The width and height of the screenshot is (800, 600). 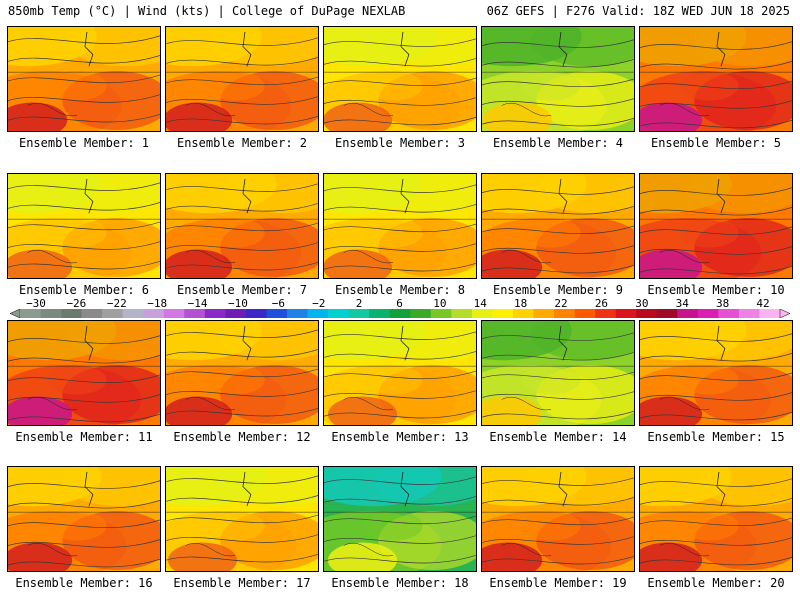 What do you see at coordinates (716, 583) in the screenshot?
I see `ensemble-member-label: Ensemble Member: 20` at bounding box center [716, 583].